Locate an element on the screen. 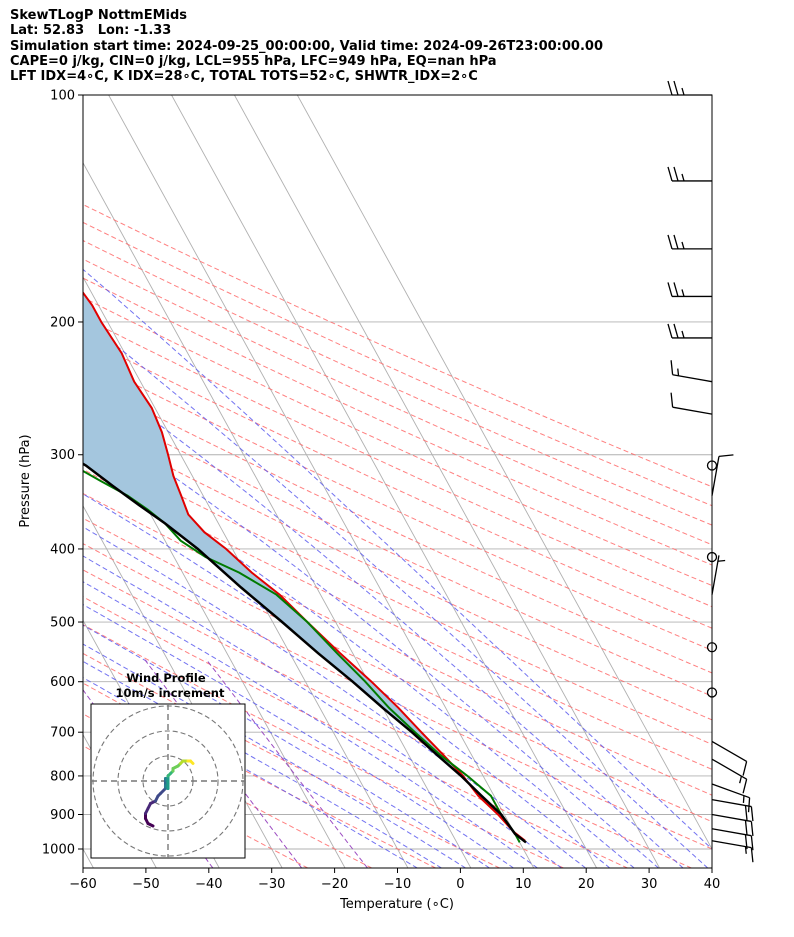 The height and width of the screenshot is (937, 794). x-axis: −60 −50 −40 −30 −20 −10 0 10 20 30 40 is located at coordinates (394, 880).